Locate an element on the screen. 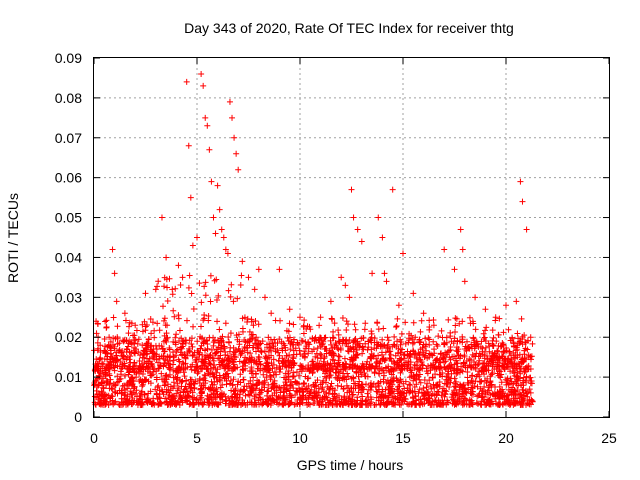 The width and height of the screenshot is (640, 480). y-tick-label: 0.03 is located at coordinates (68, 297).